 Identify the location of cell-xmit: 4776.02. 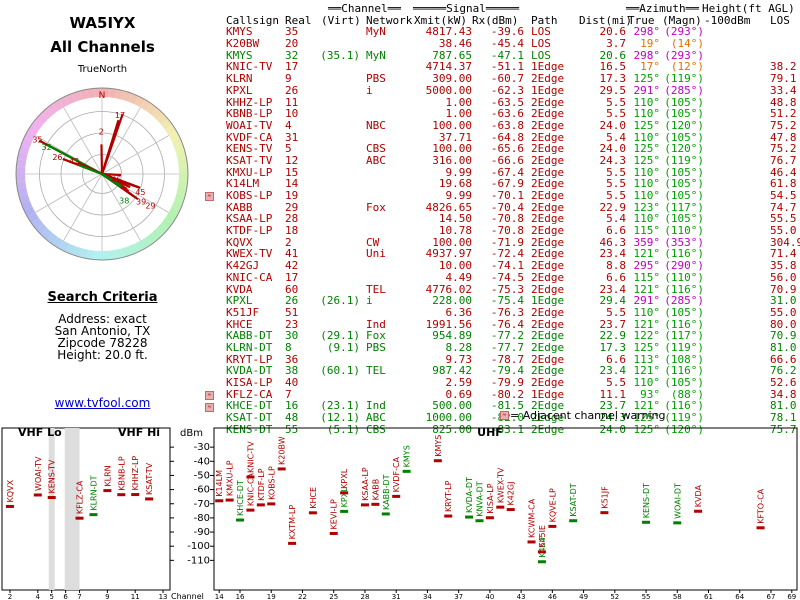
(448, 289).